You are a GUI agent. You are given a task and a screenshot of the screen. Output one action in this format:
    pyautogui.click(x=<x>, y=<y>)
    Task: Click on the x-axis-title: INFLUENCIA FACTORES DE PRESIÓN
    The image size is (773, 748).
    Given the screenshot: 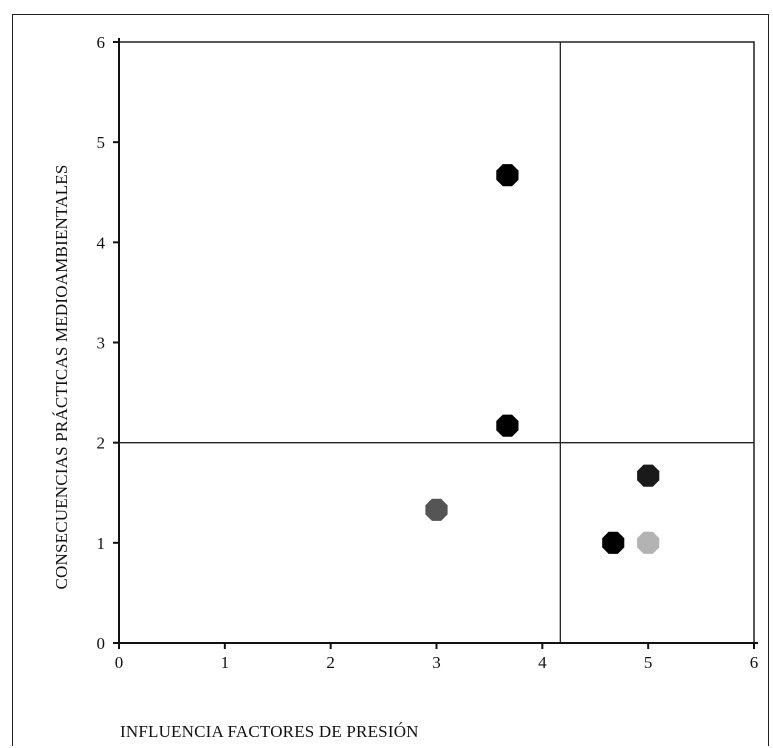 What is the action you would take?
    pyautogui.click(x=269, y=731)
    